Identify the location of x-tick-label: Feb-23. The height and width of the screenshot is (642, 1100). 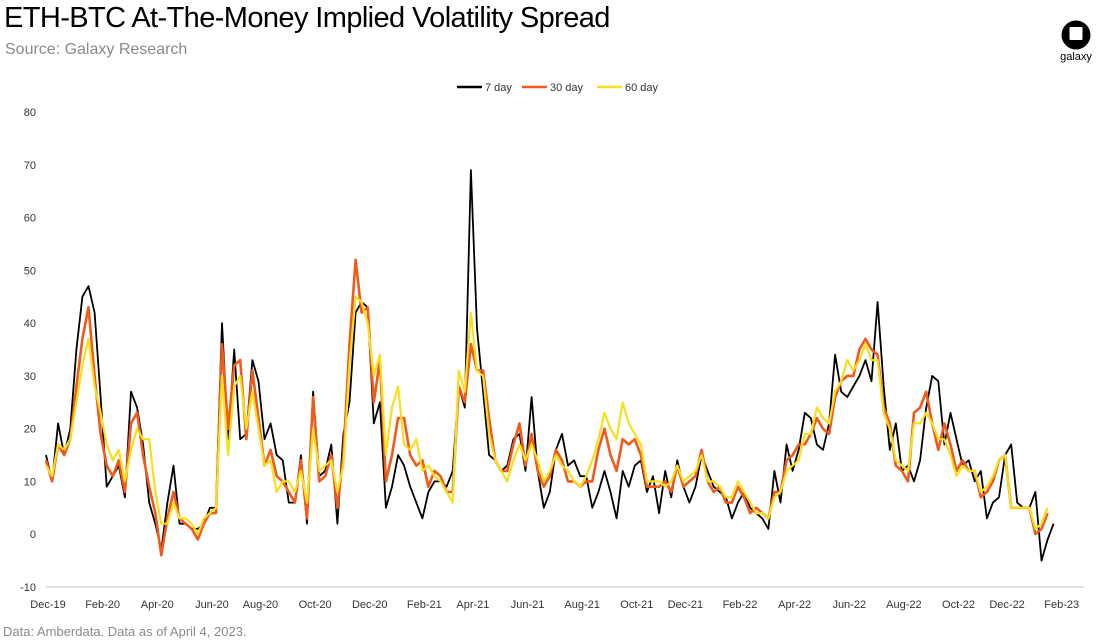
(1061, 605).